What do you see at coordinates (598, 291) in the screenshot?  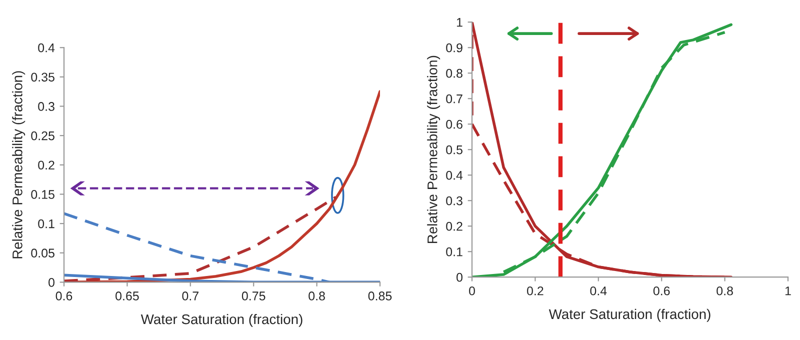 I see `x-tick-label: 0.4` at bounding box center [598, 291].